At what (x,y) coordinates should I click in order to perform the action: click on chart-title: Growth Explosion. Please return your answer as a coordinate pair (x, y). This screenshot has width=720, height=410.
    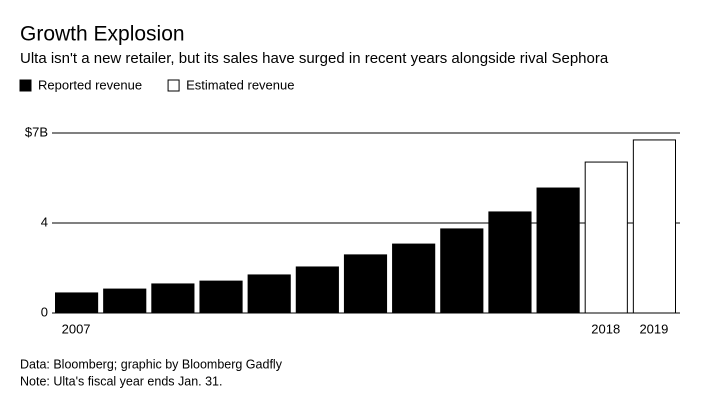
    Looking at the image, I should click on (102, 34).